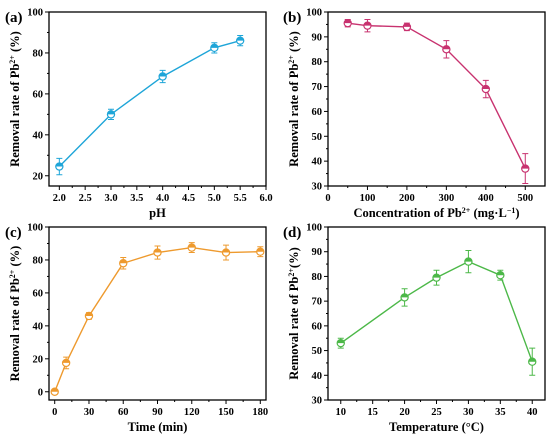 This screenshot has width=550, height=438. I want to click on x-tick-label: 10, so click(341, 412).